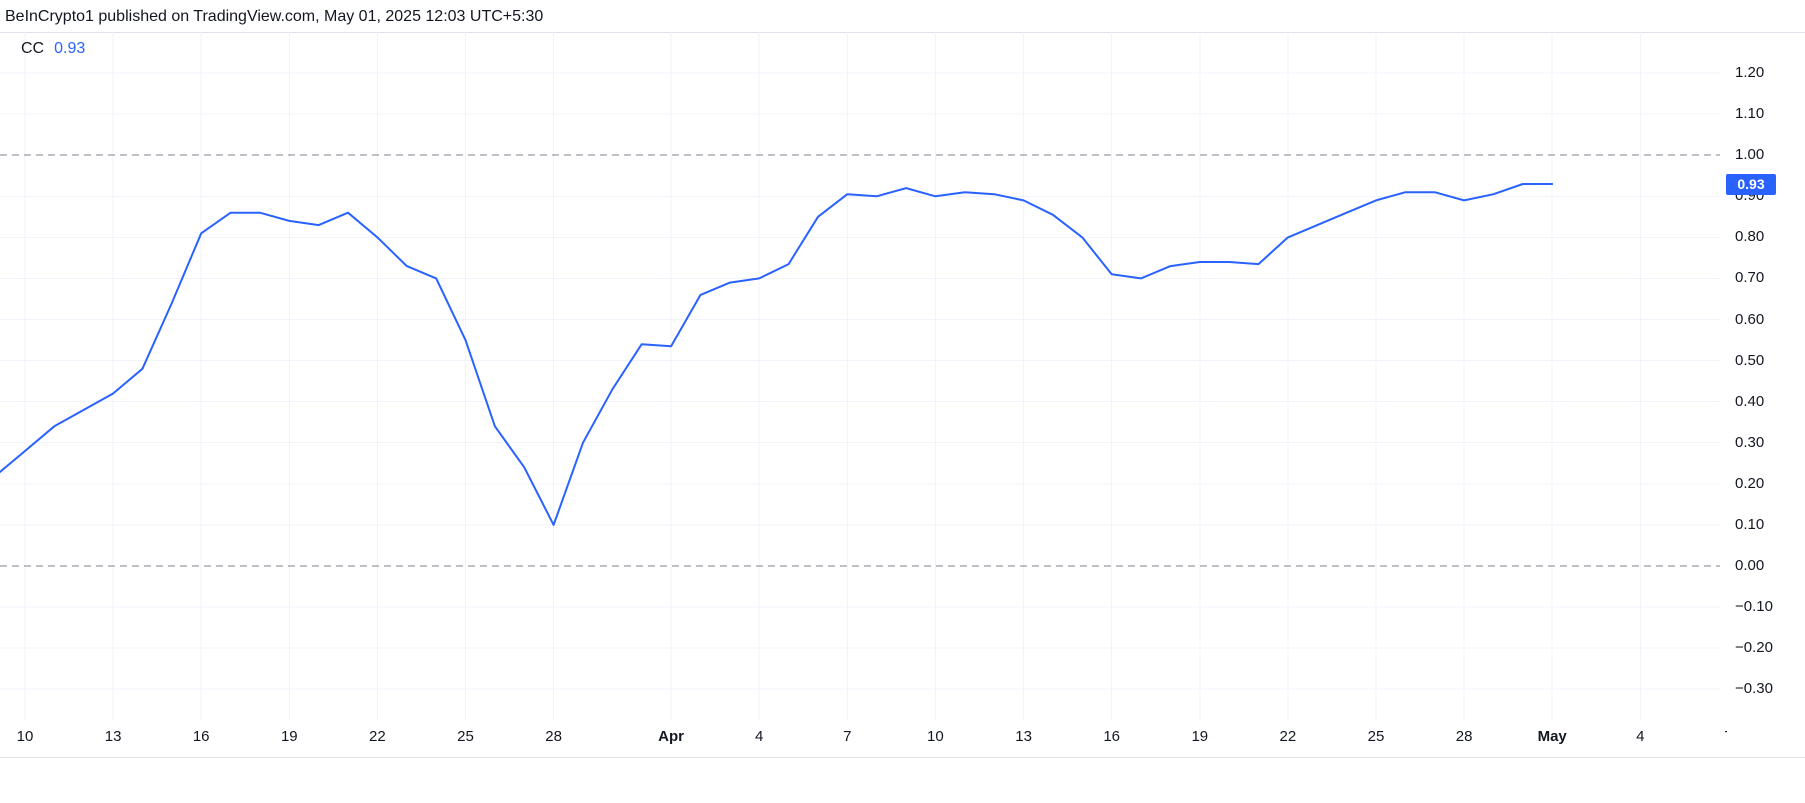  What do you see at coordinates (902, 757) in the screenshot?
I see `chart-bottom-border` at bounding box center [902, 757].